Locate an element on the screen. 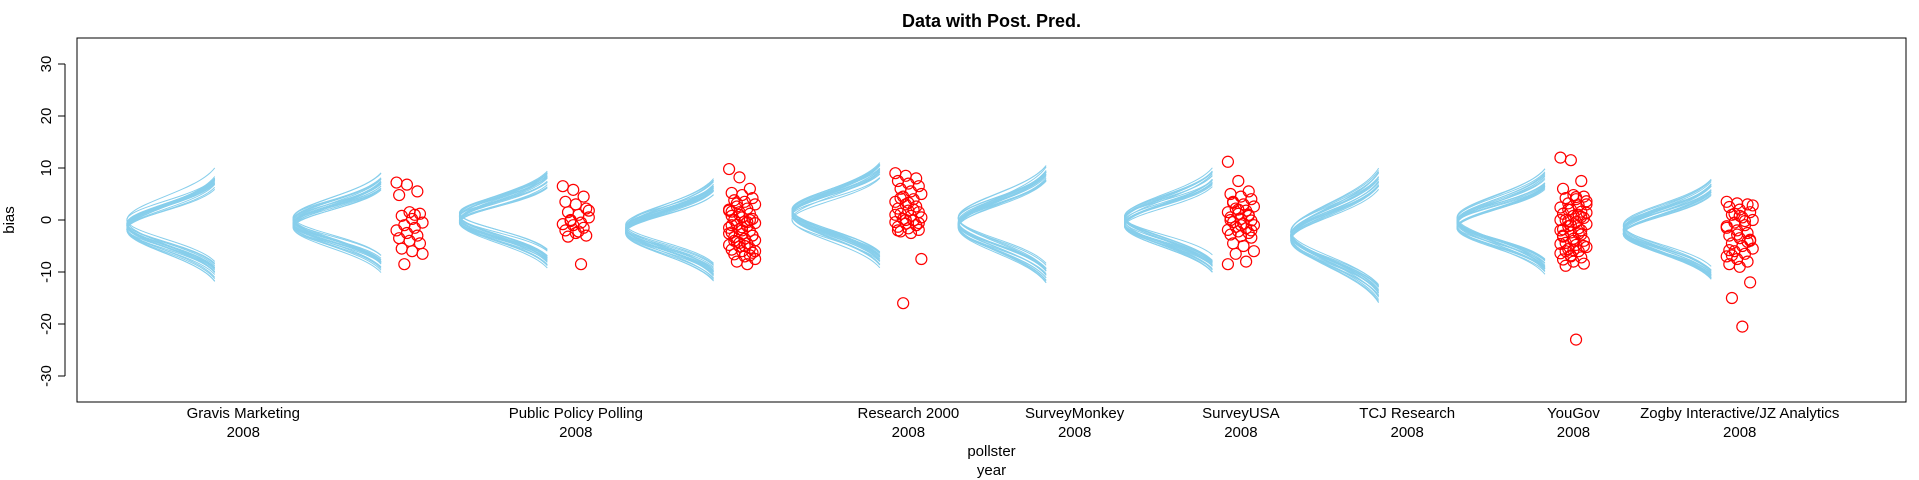  y-tick-label: 10 is located at coordinates (46, 168).